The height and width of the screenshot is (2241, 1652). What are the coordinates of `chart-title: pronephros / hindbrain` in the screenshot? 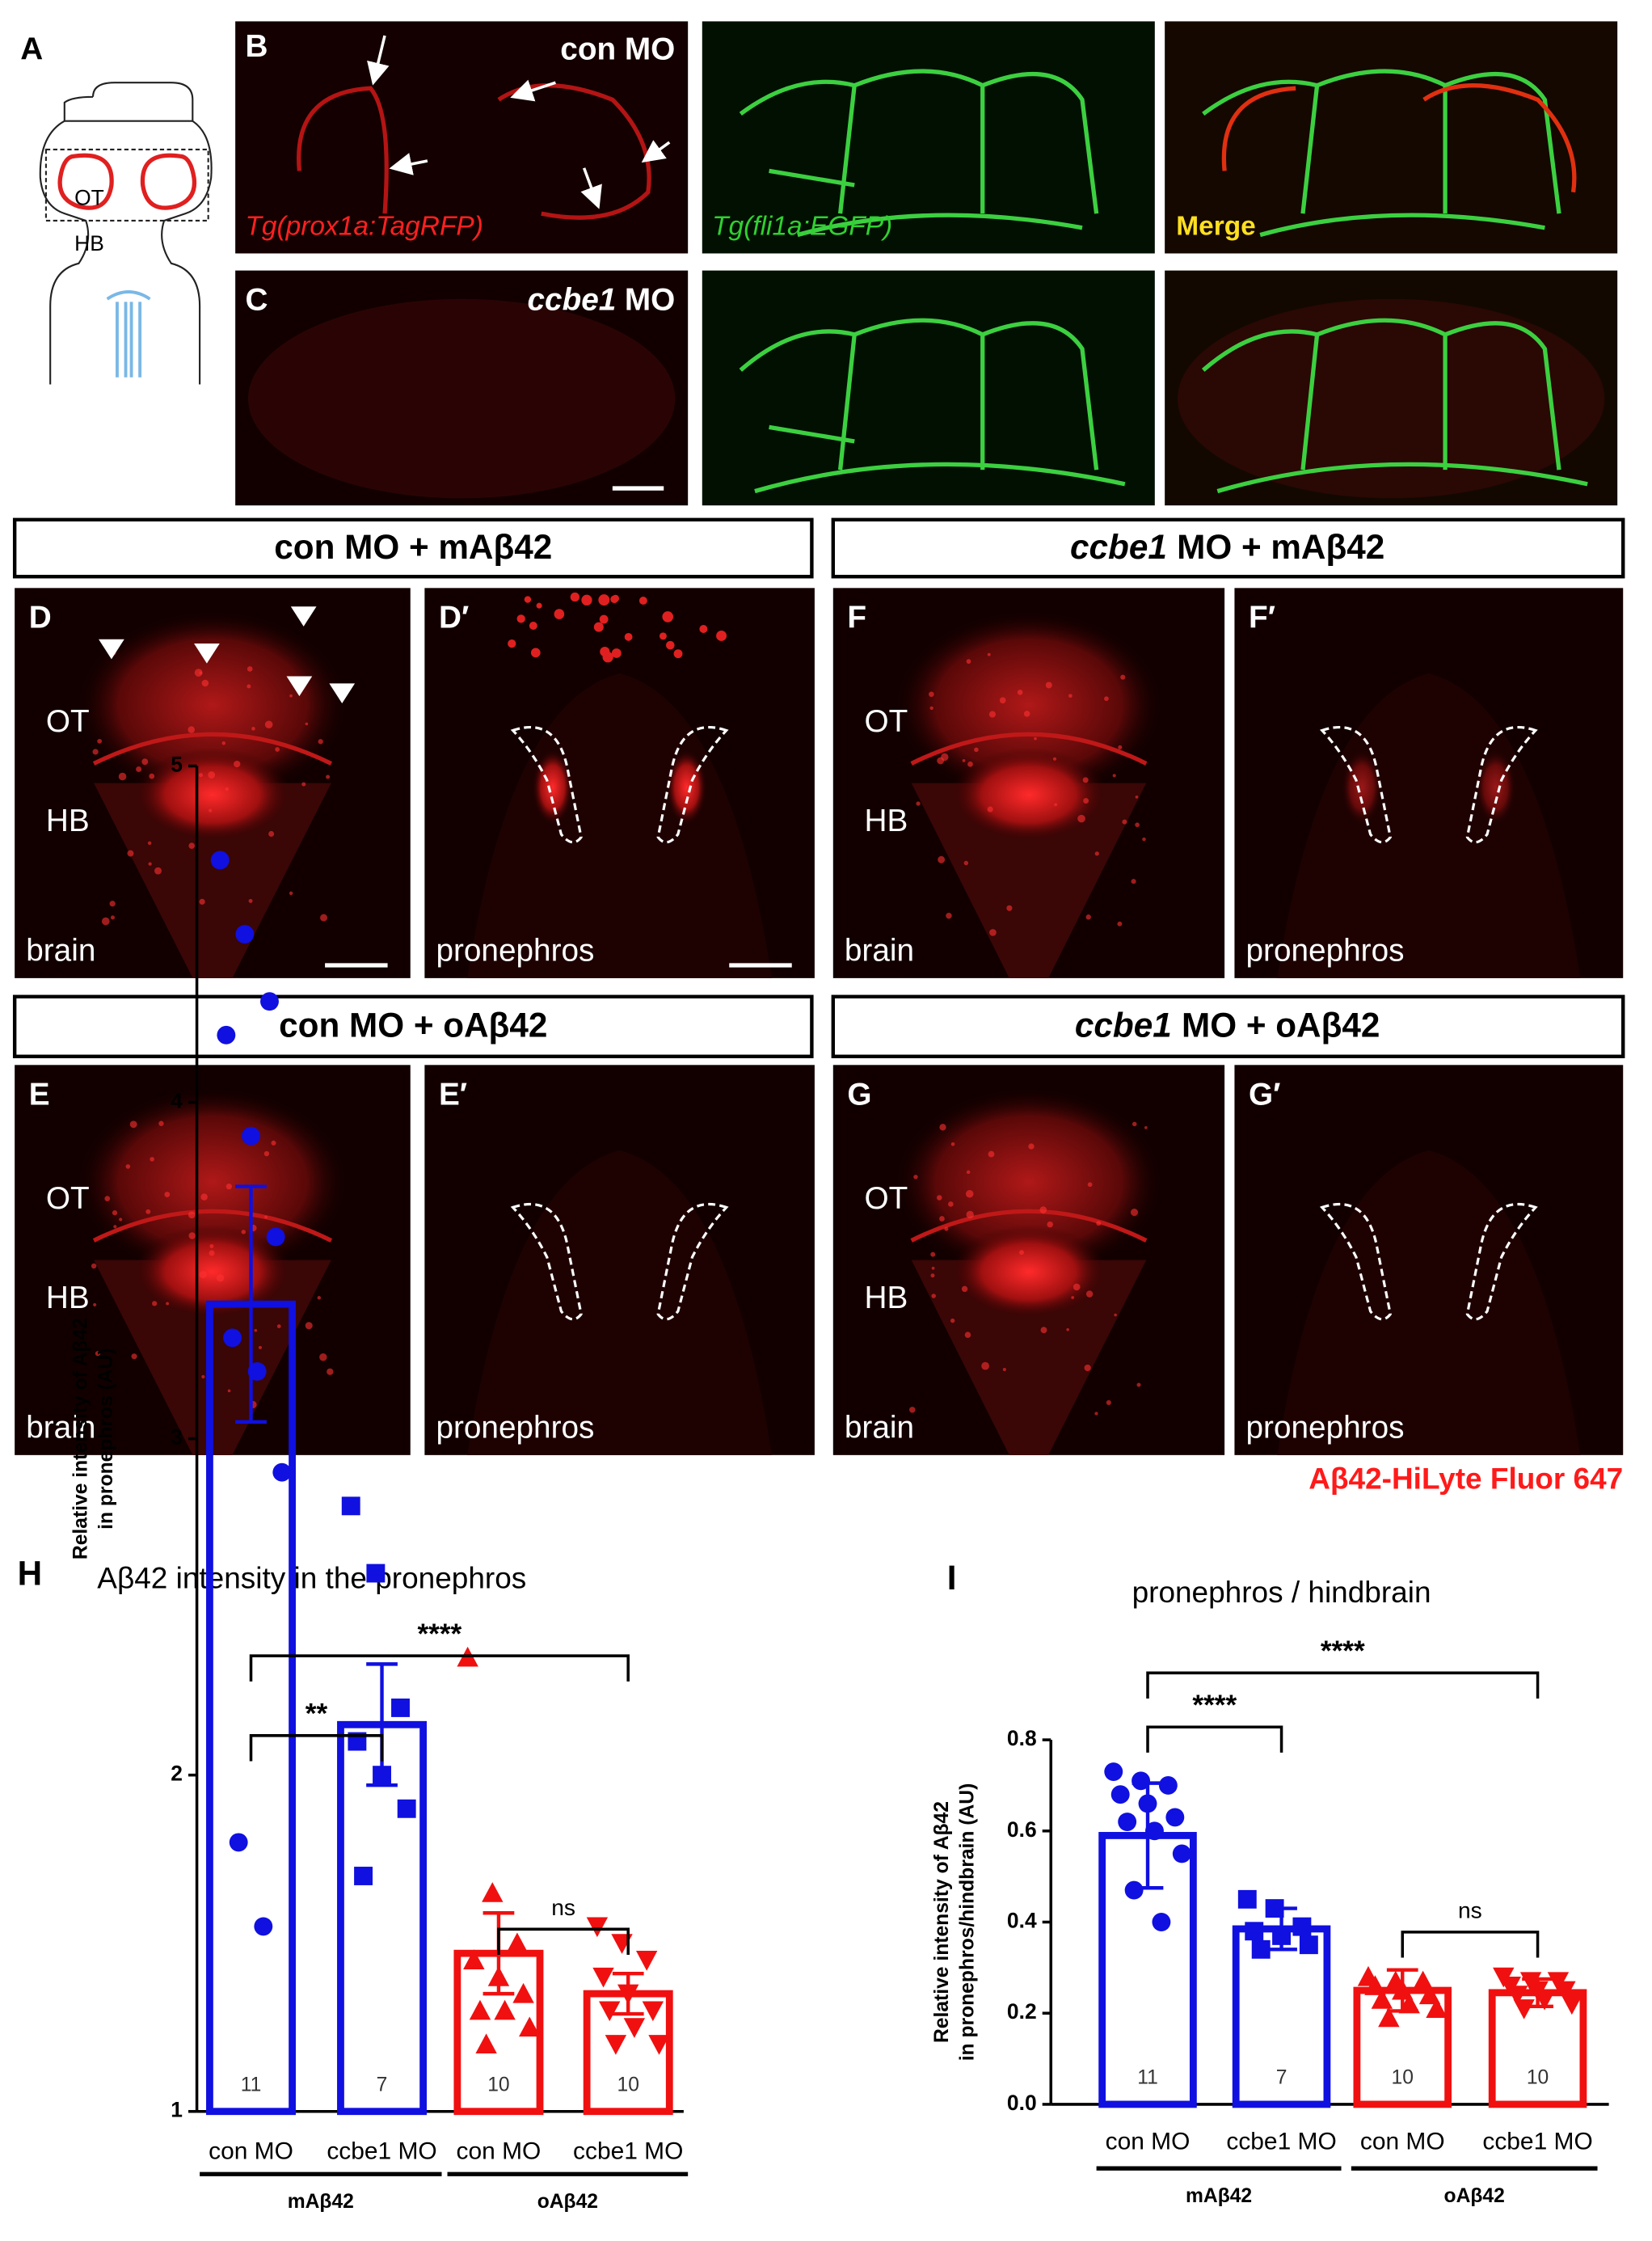 It's located at (1281, 1592).